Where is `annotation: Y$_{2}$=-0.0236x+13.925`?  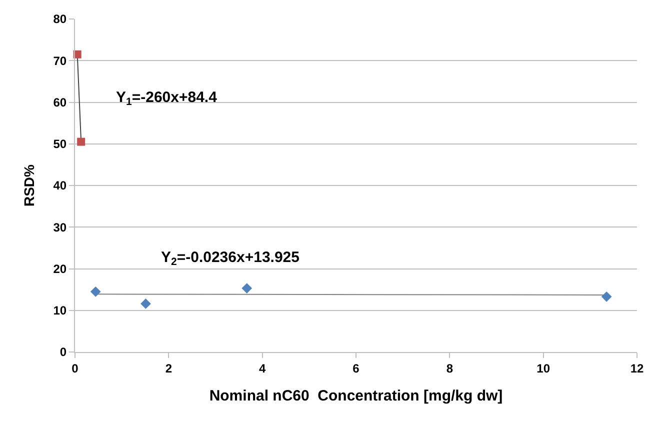
annotation: Y$_{2}$=-0.0236x+13.925 is located at coordinates (230, 258).